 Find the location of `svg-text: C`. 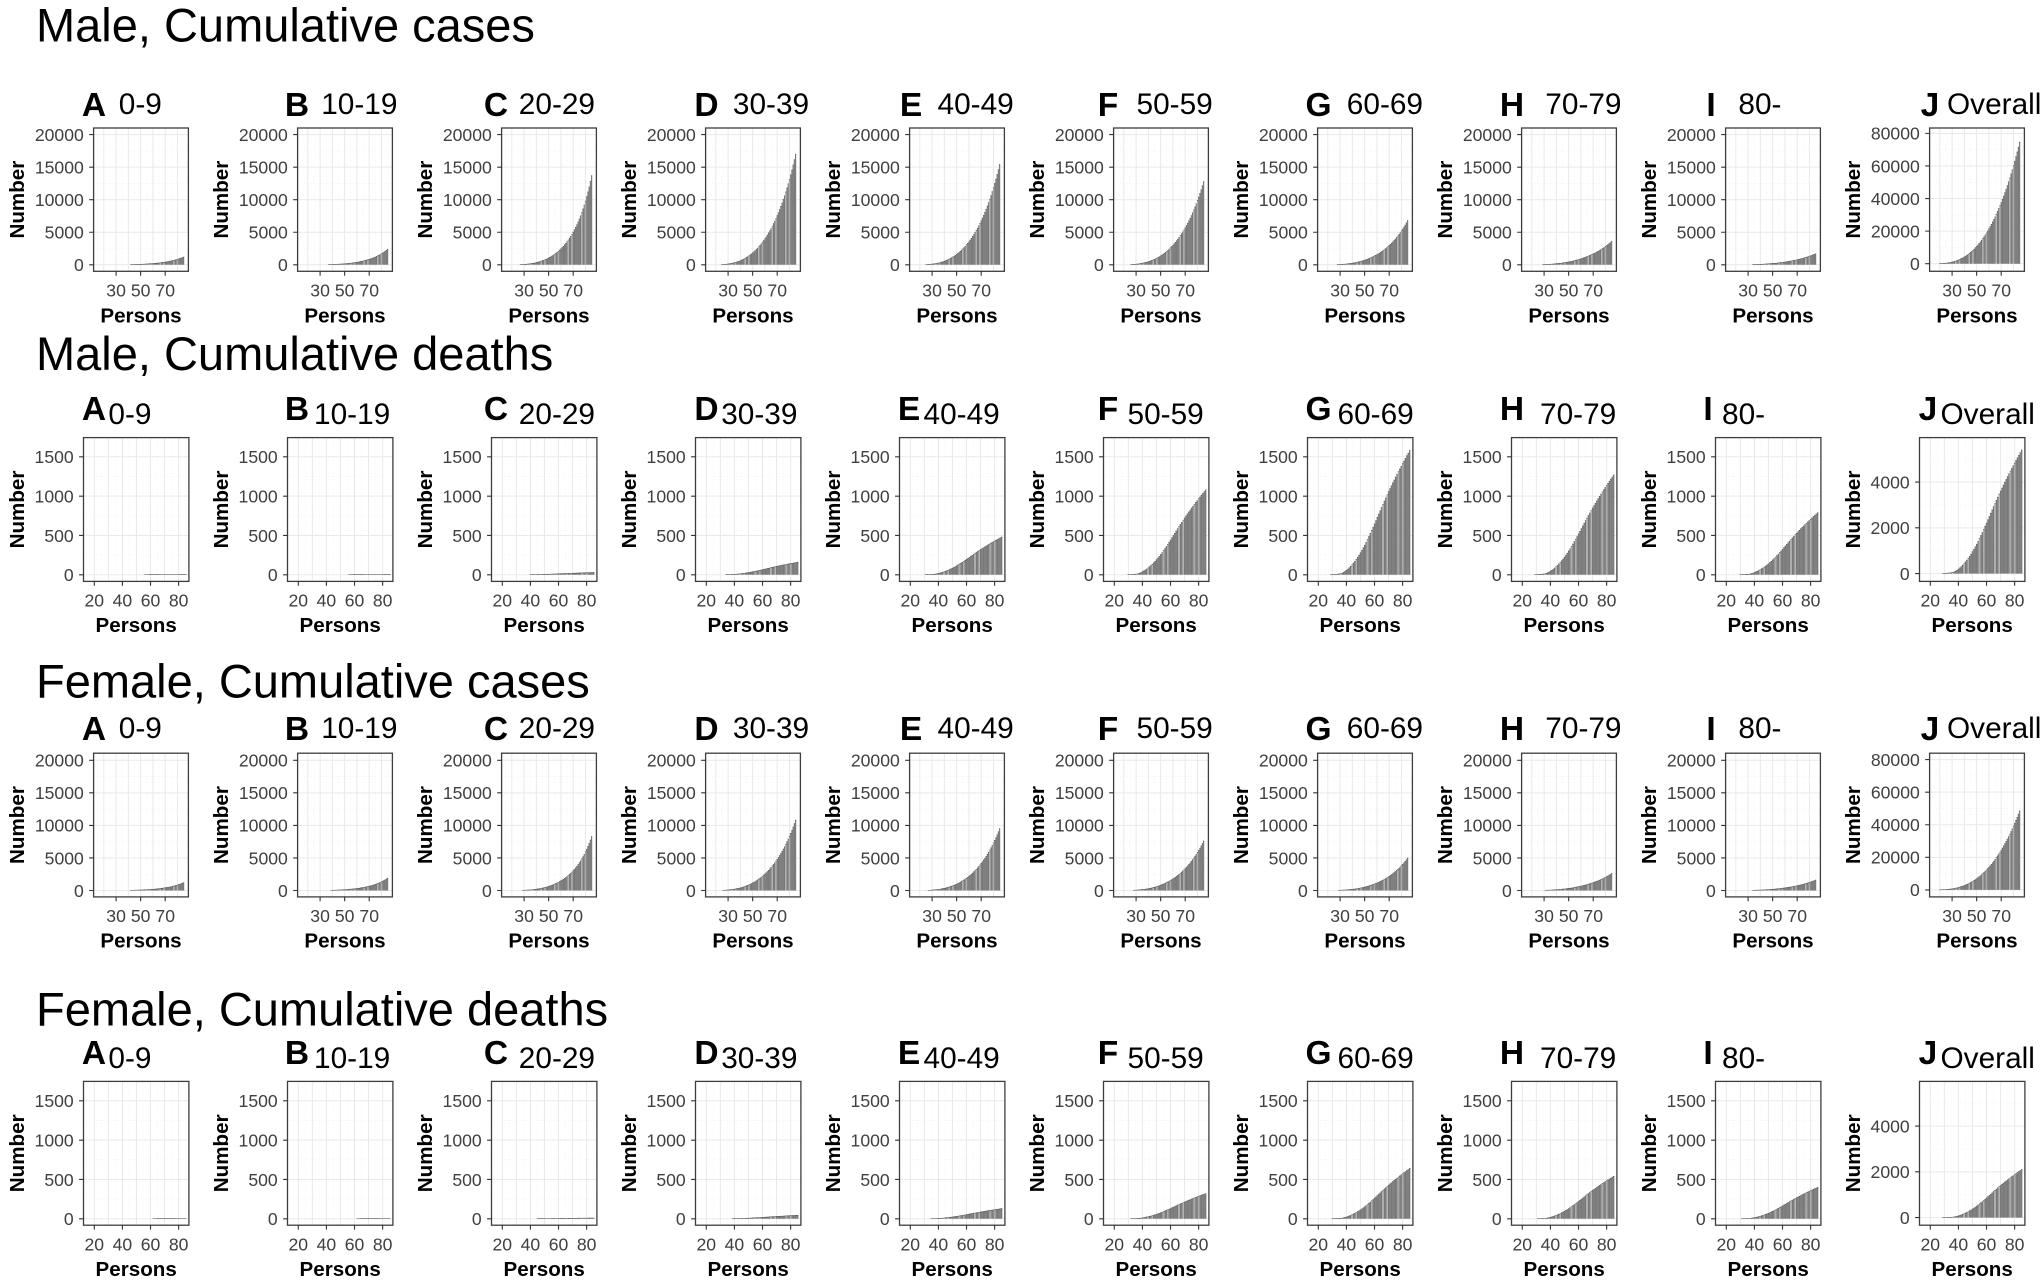

svg-text: C is located at coordinates (496, 409).